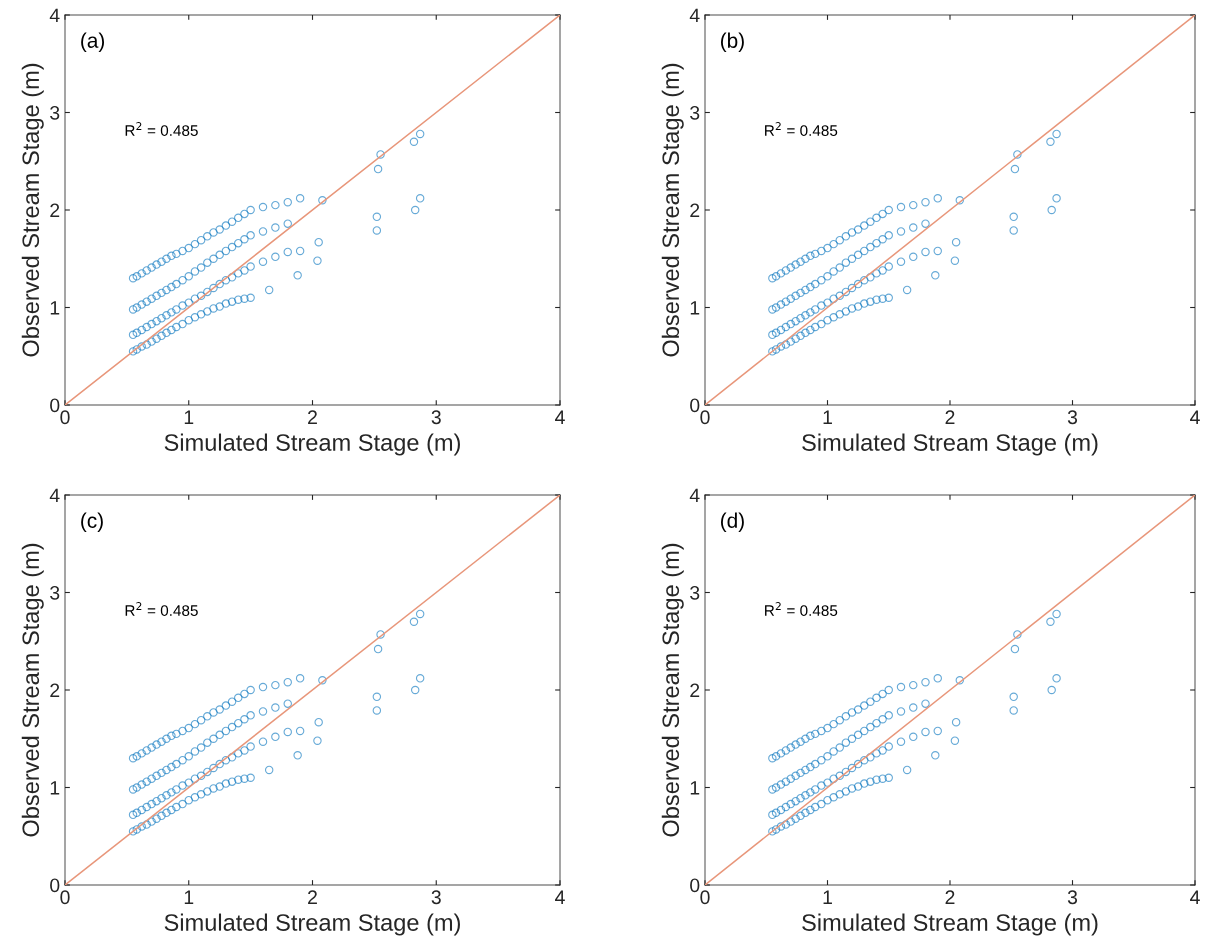 The width and height of the screenshot is (1215, 951). I want to click on annotation: (a), so click(93, 42).